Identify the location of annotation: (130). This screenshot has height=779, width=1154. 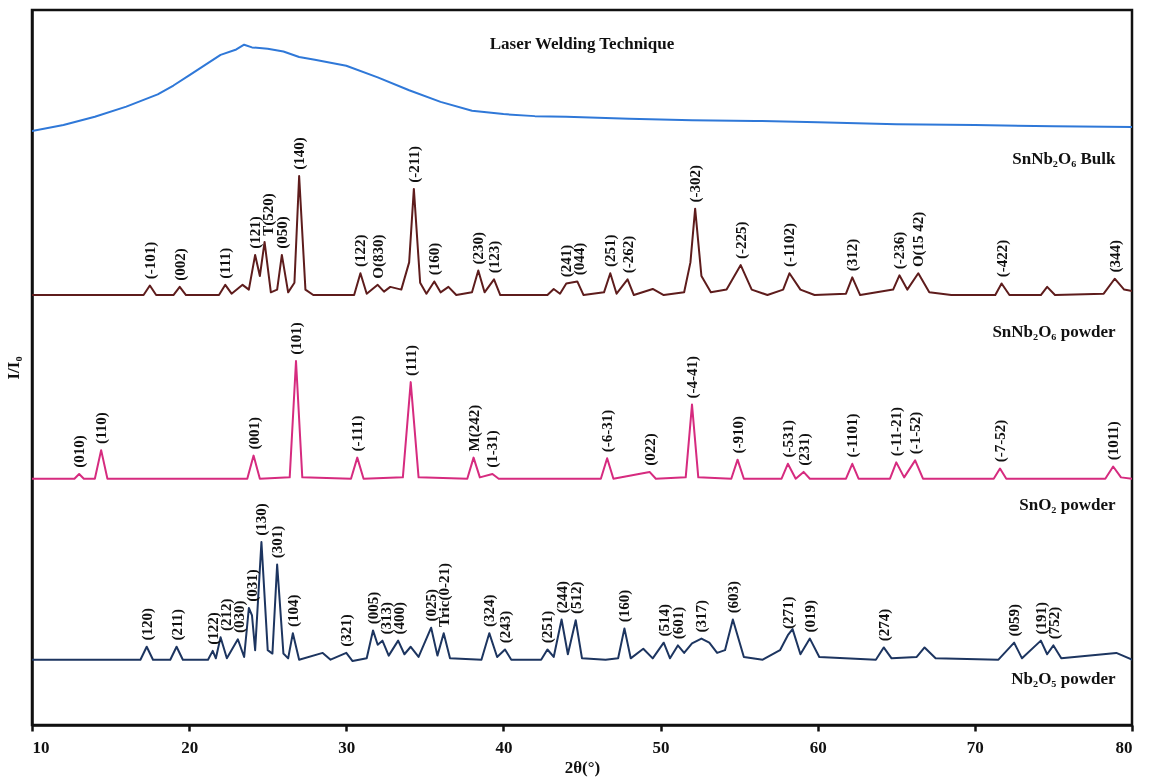
(262, 519).